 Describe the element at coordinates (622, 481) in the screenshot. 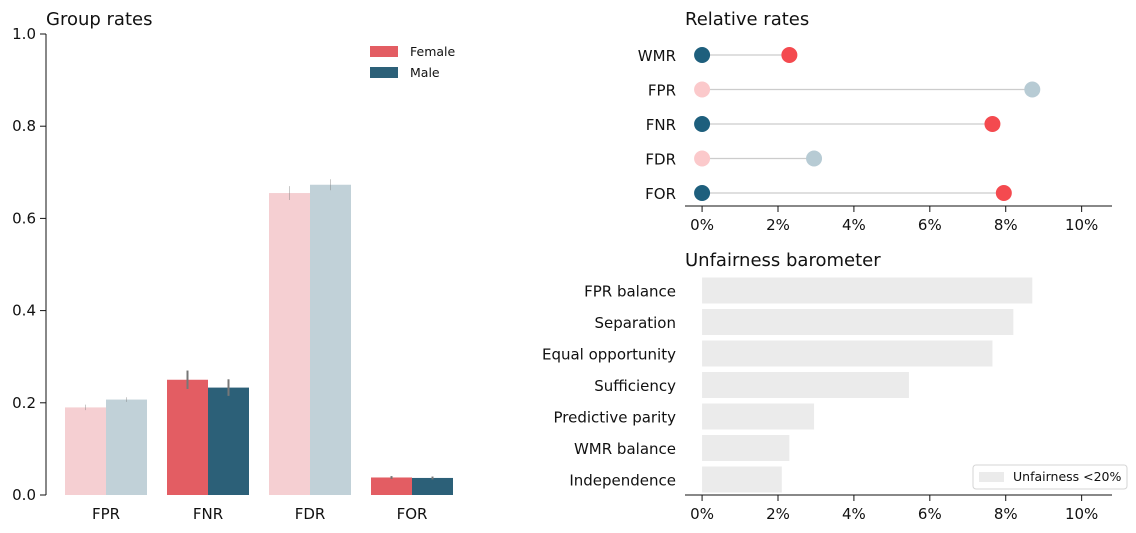

I see `barometer-label-independence: Independence` at that location.